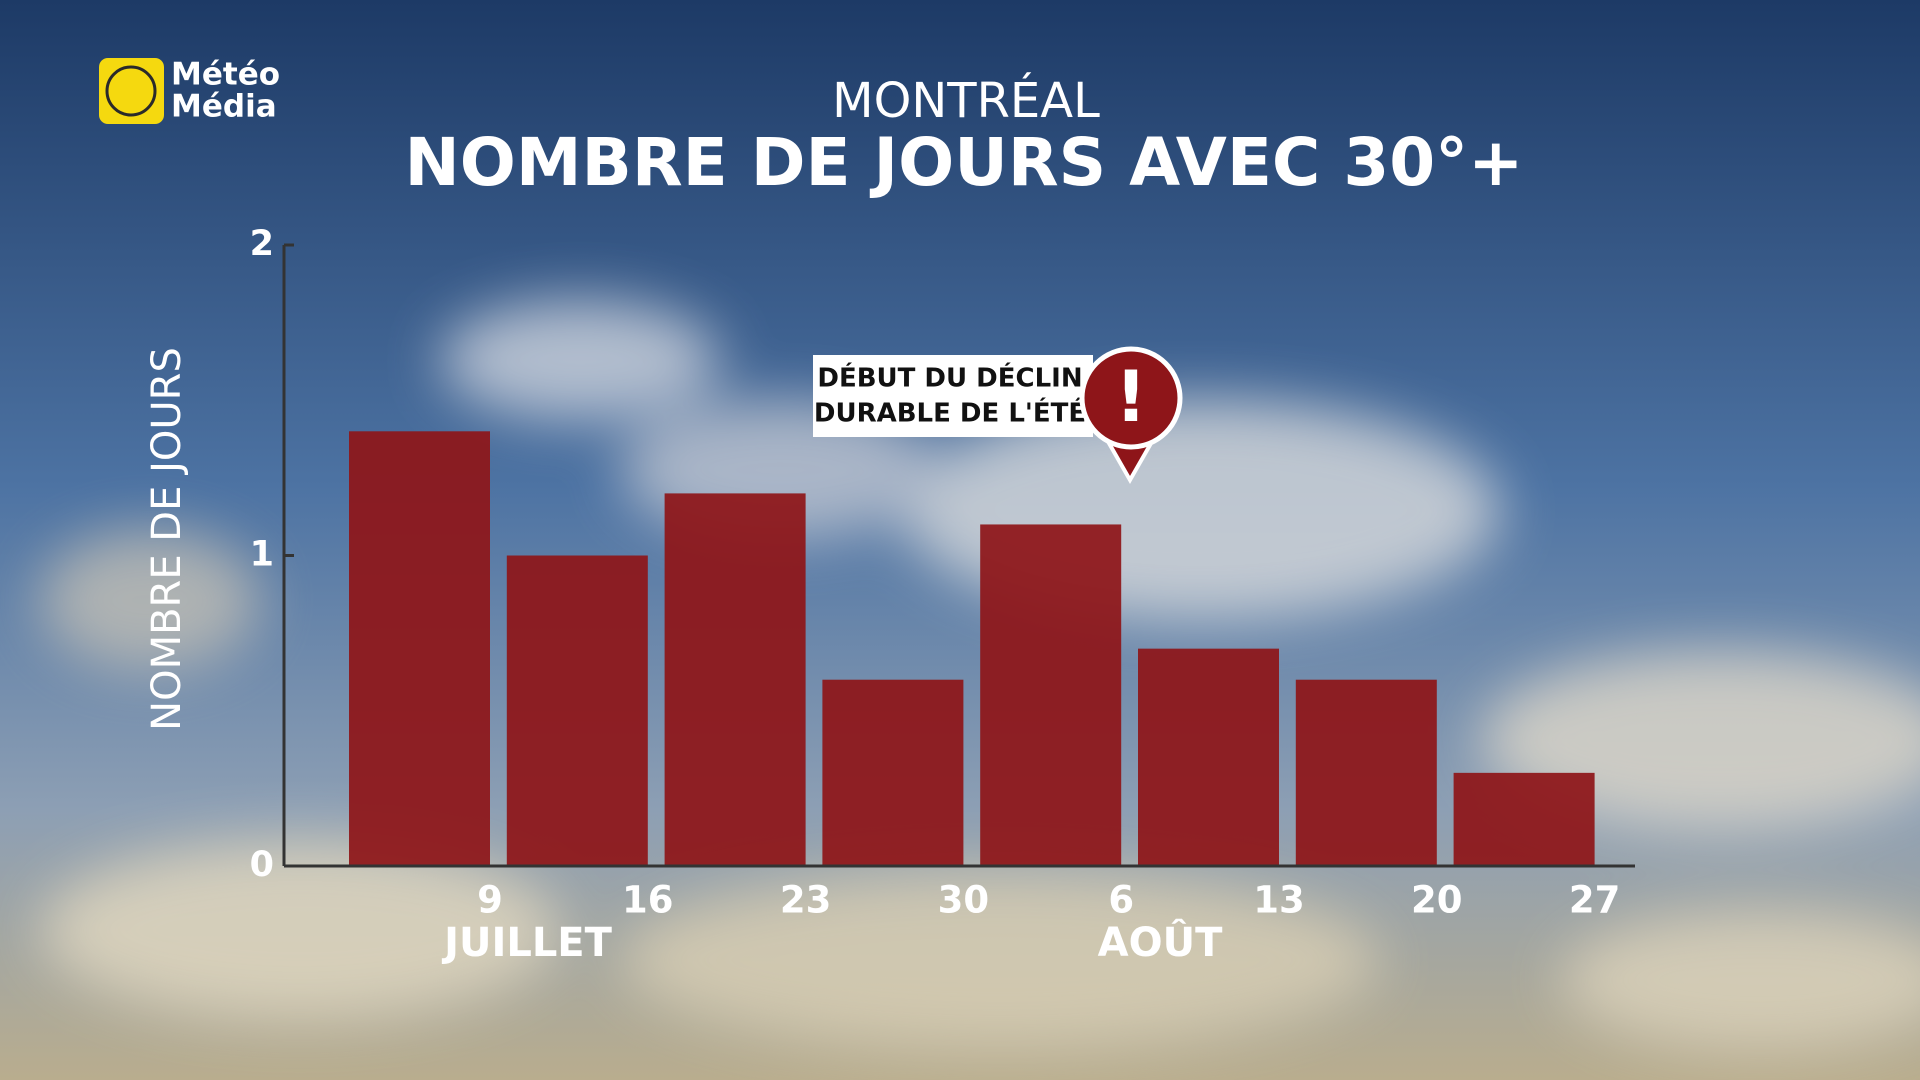 Image resolution: width=1920 pixels, height=1080 pixels. Describe the element at coordinates (953, 396) in the screenshot. I see `annotation-box` at that location.